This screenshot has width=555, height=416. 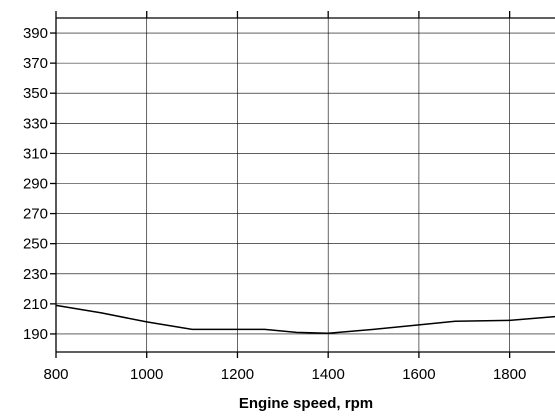 I want to click on y-tick-label-390: 390, so click(x=35, y=33).